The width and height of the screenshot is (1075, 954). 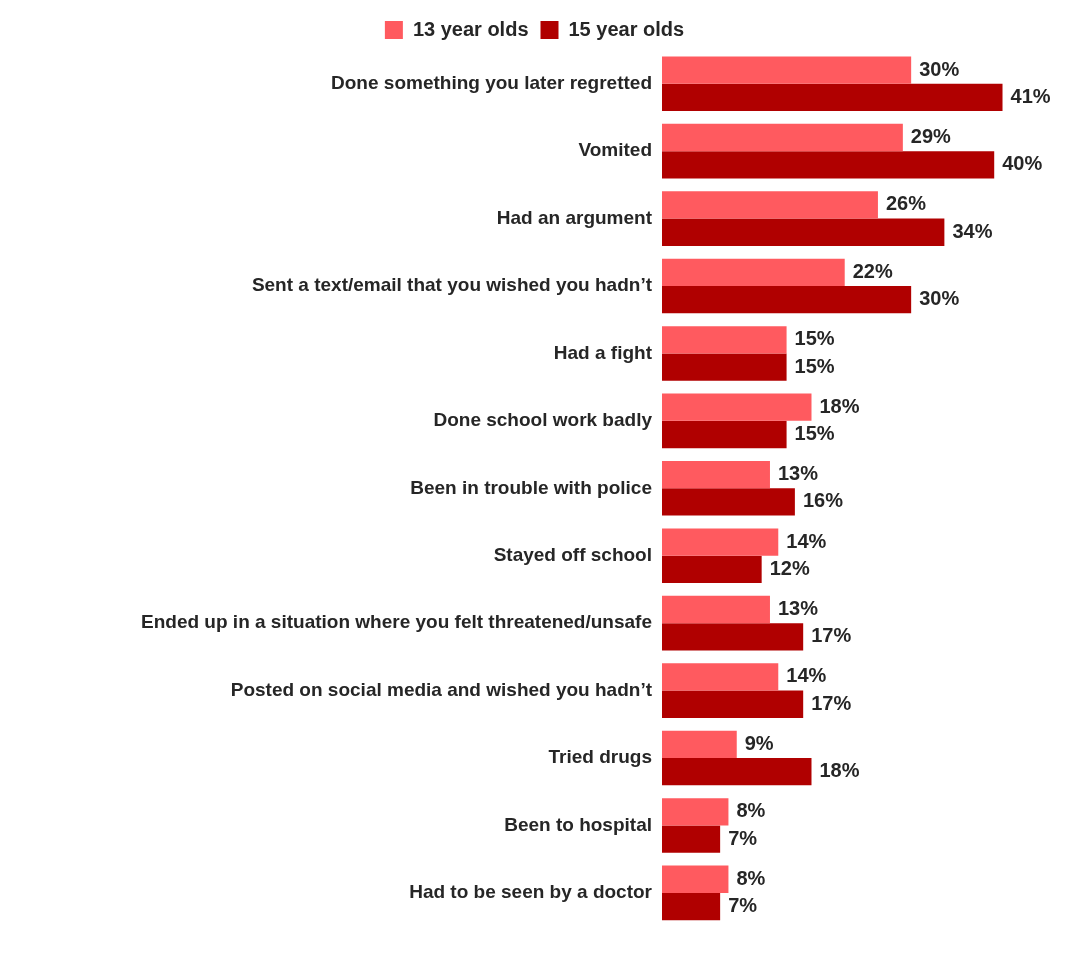 What do you see at coordinates (872, 270) in the screenshot?
I see `data-label: 22%` at bounding box center [872, 270].